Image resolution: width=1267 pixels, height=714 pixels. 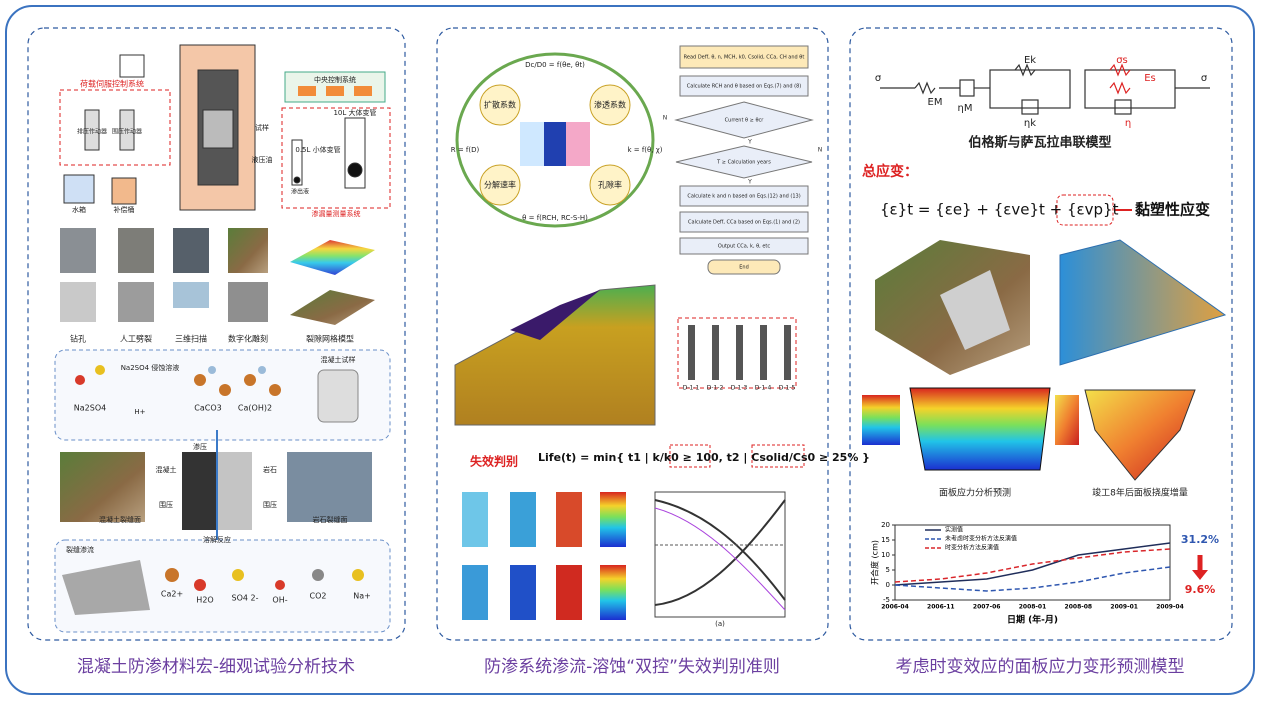 I want to click on seepage-label: 混凝土, so click(x=166, y=469).